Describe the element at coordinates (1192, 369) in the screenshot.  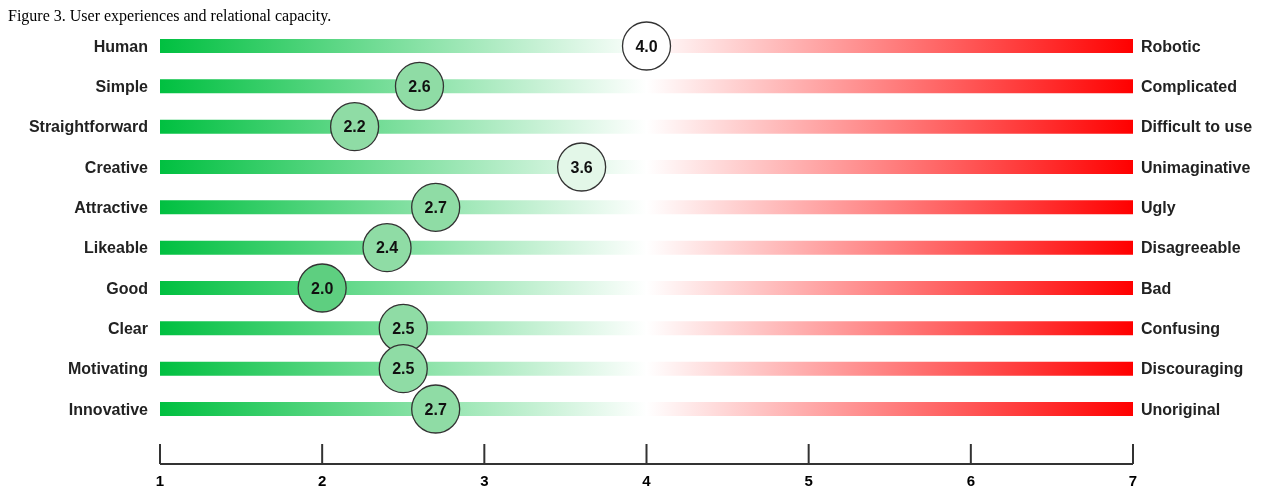
I see `y2-tick-label: Discouraging` at that location.